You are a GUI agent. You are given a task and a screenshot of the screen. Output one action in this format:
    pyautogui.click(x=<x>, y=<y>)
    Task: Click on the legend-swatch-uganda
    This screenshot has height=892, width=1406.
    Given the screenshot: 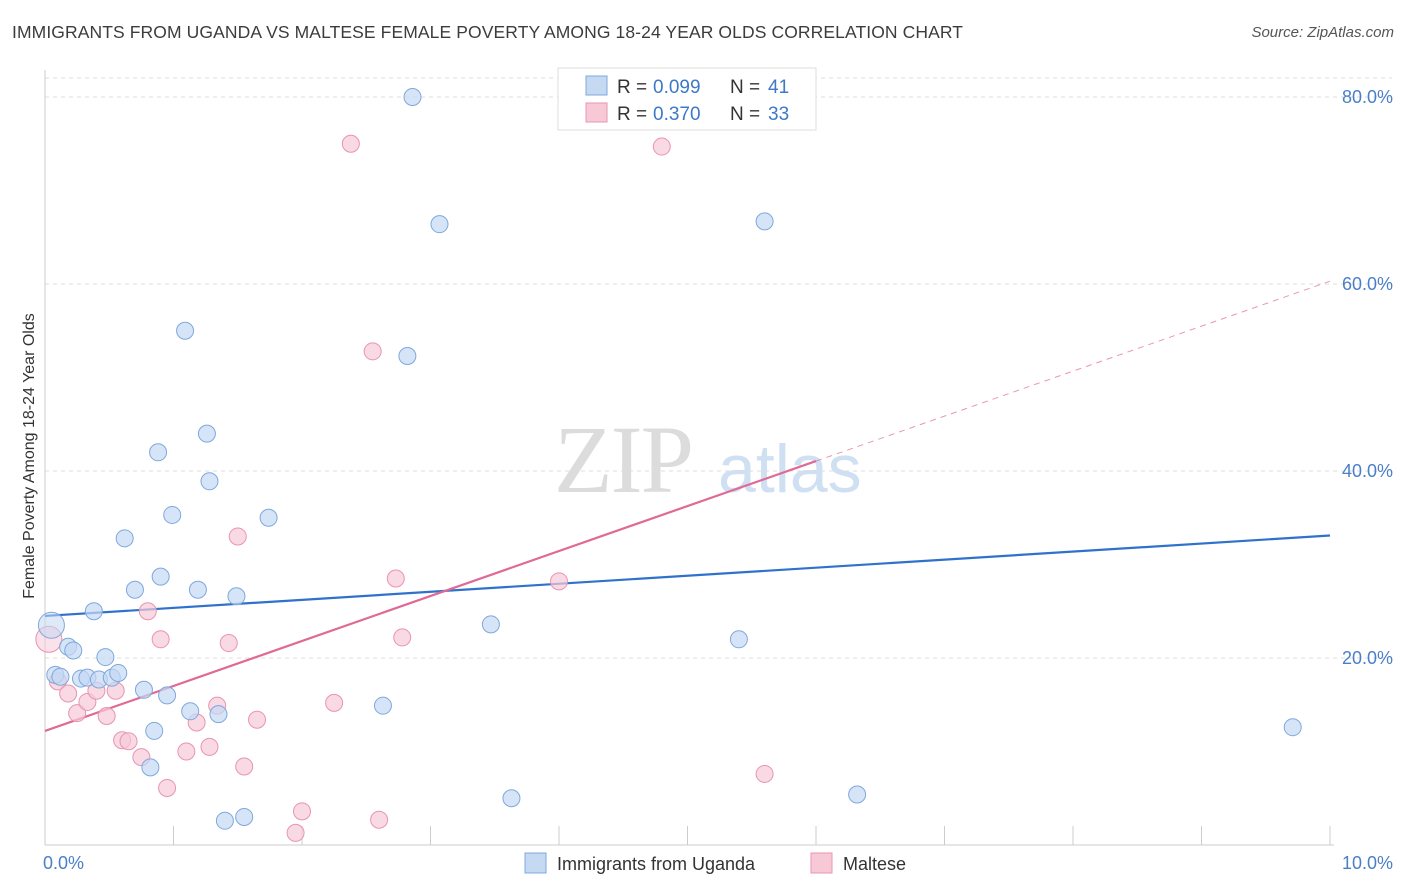 What is the action you would take?
    pyautogui.click(x=596, y=85)
    